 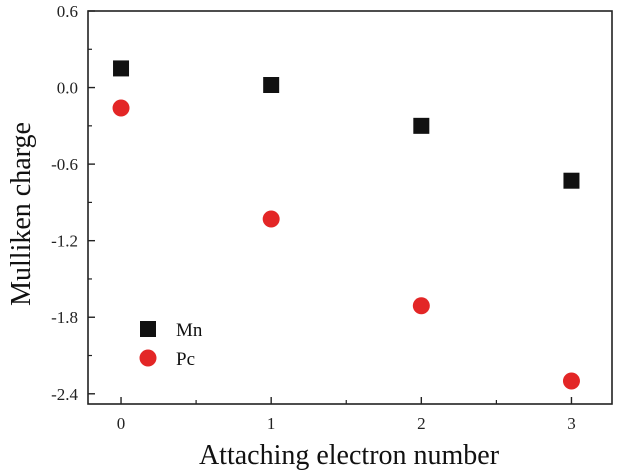 I want to click on x-tick-label: 2, so click(x=421, y=423).